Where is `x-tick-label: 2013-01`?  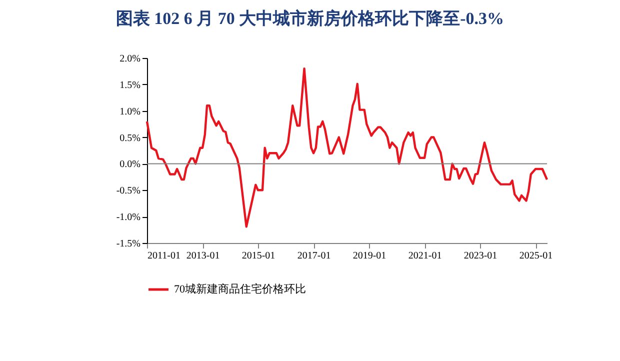
x-tick-label: 2013-01 is located at coordinates (203, 256).